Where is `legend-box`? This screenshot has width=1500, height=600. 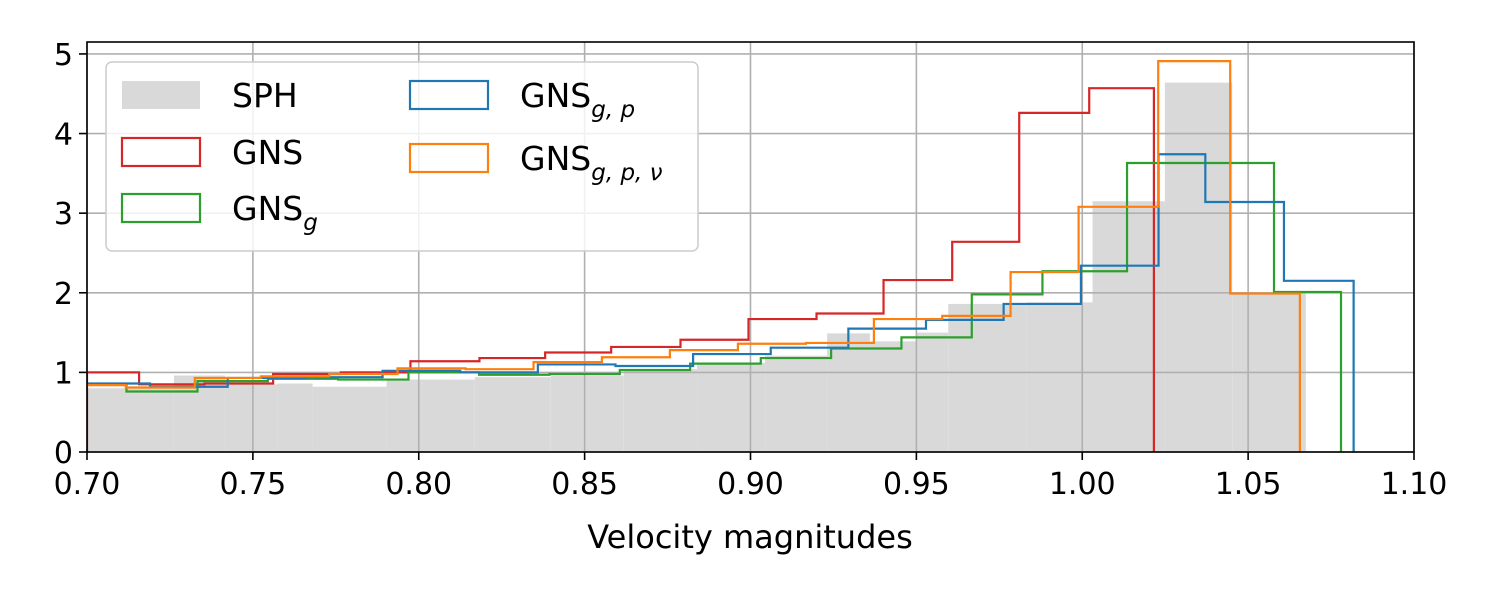
legend-box is located at coordinates (402, 156).